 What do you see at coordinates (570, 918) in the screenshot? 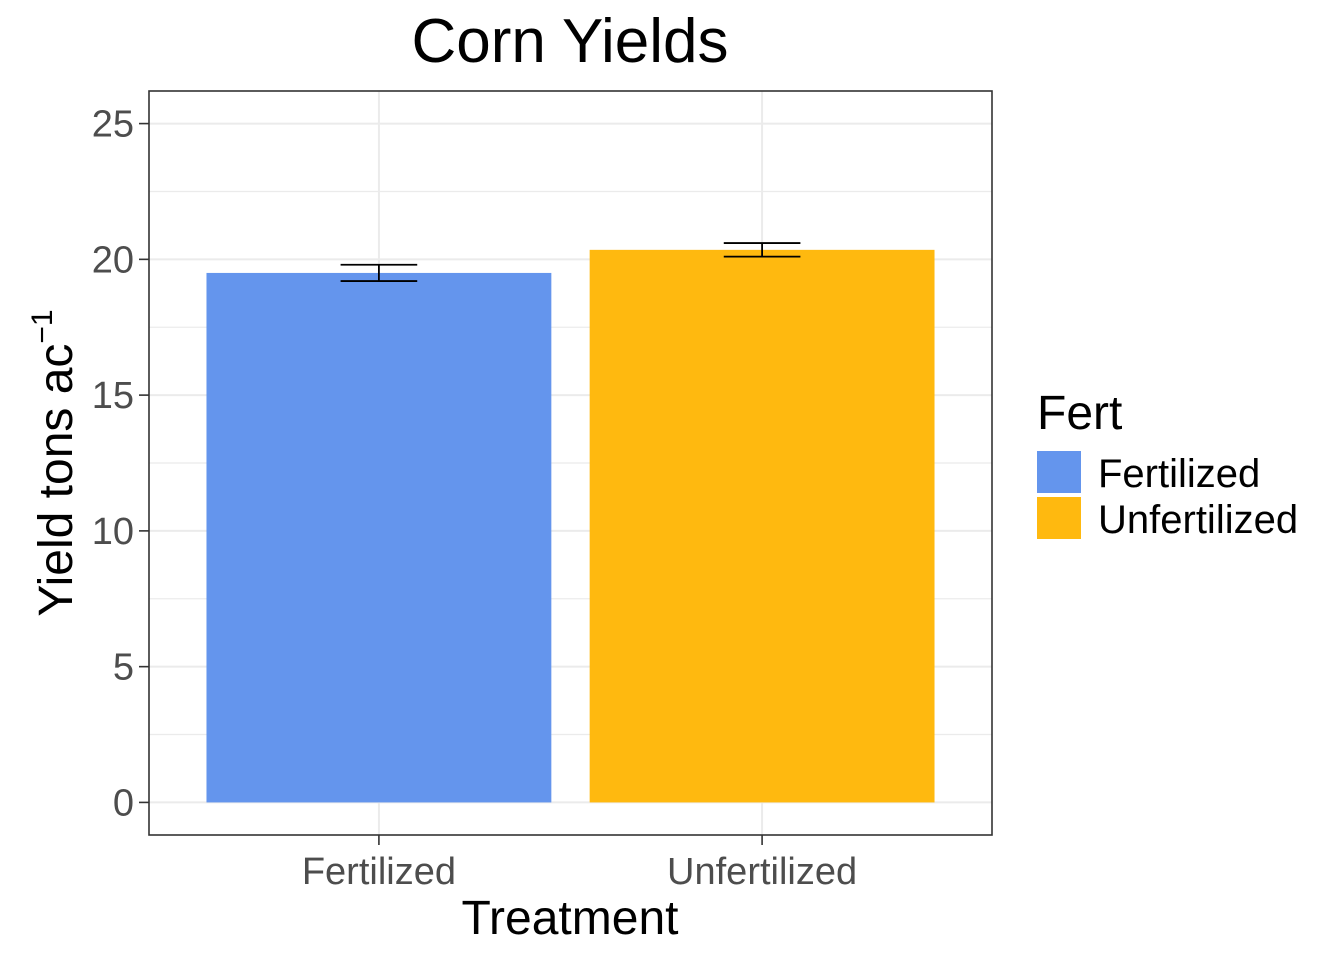
I see `x-axis-title: Treatment` at bounding box center [570, 918].